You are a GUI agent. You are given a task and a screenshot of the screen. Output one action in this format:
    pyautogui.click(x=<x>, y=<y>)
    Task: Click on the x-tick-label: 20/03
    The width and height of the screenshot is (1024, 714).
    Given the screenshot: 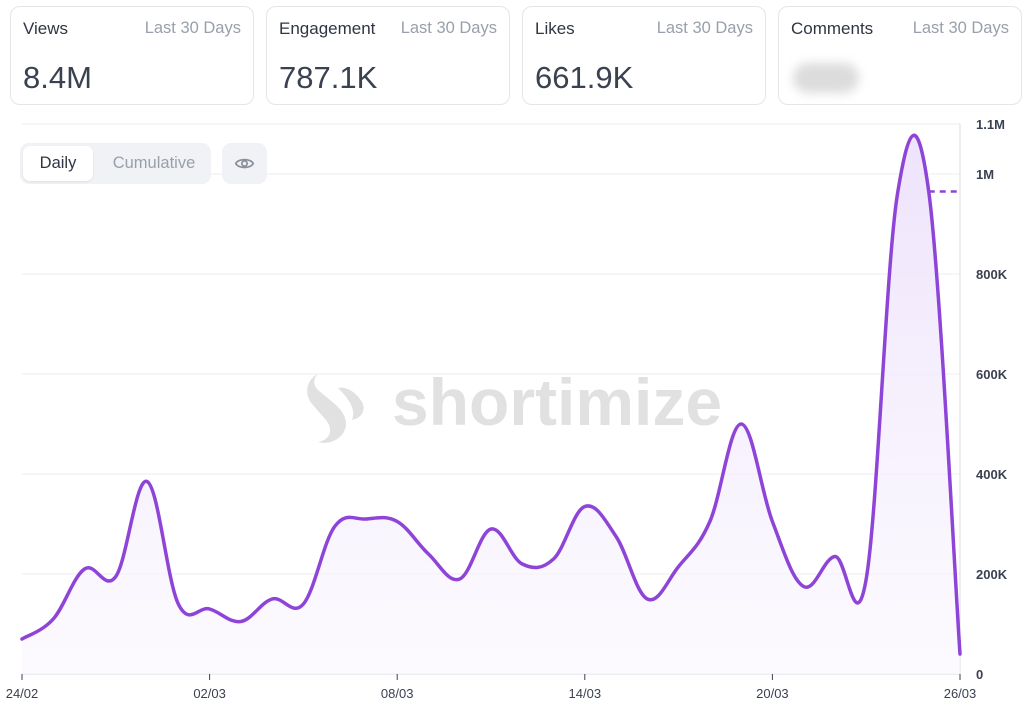 What is the action you would take?
    pyautogui.click(x=772, y=693)
    